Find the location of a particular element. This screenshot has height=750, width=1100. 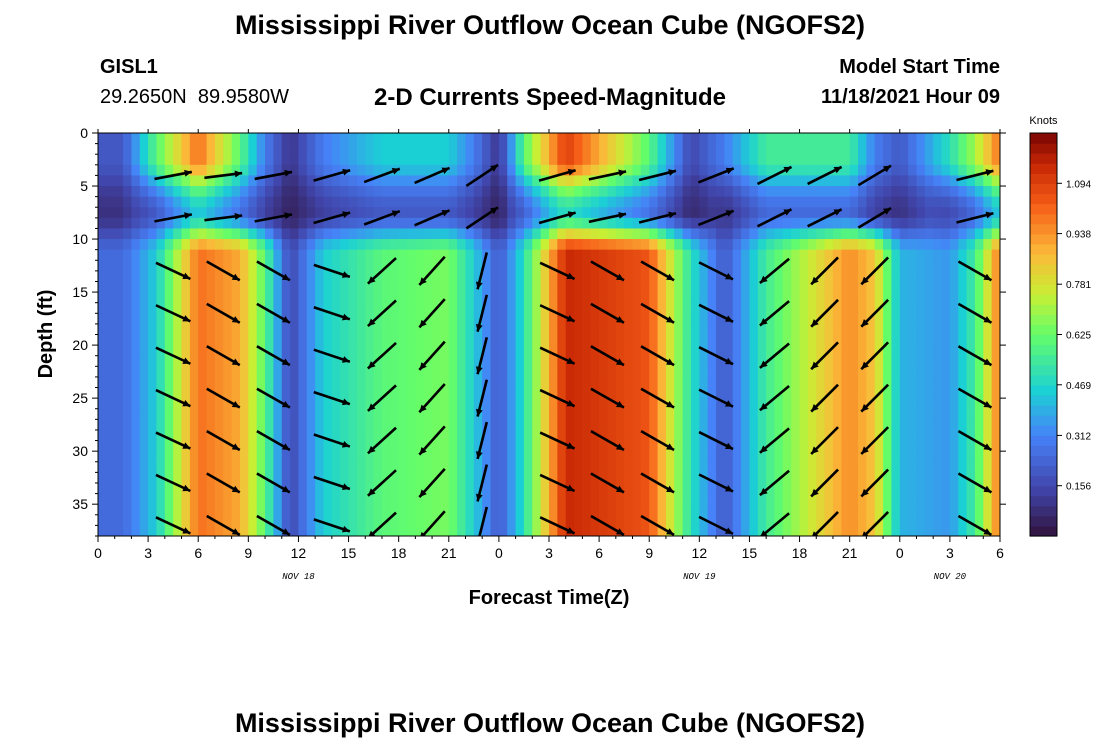

current-vector is located at coordinates (382, 440).